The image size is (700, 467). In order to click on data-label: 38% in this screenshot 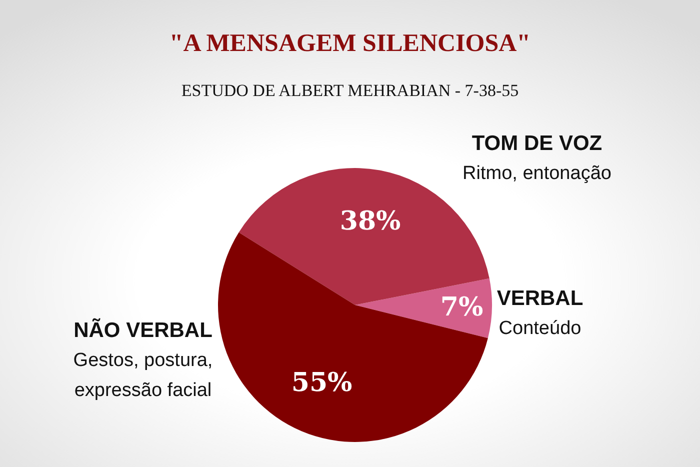, I will do `click(371, 221)`.